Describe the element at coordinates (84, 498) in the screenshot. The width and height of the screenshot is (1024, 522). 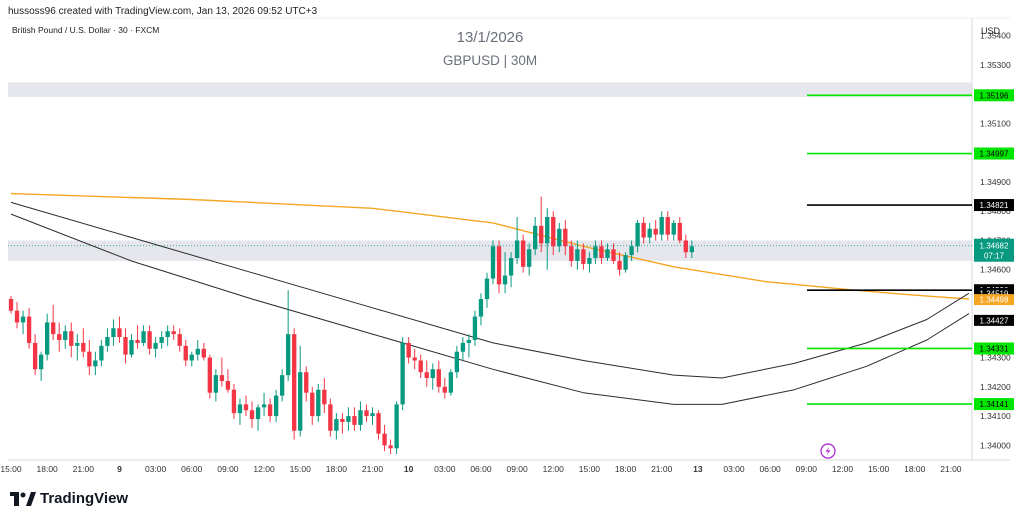
I see `brand-name: TradingView` at that location.